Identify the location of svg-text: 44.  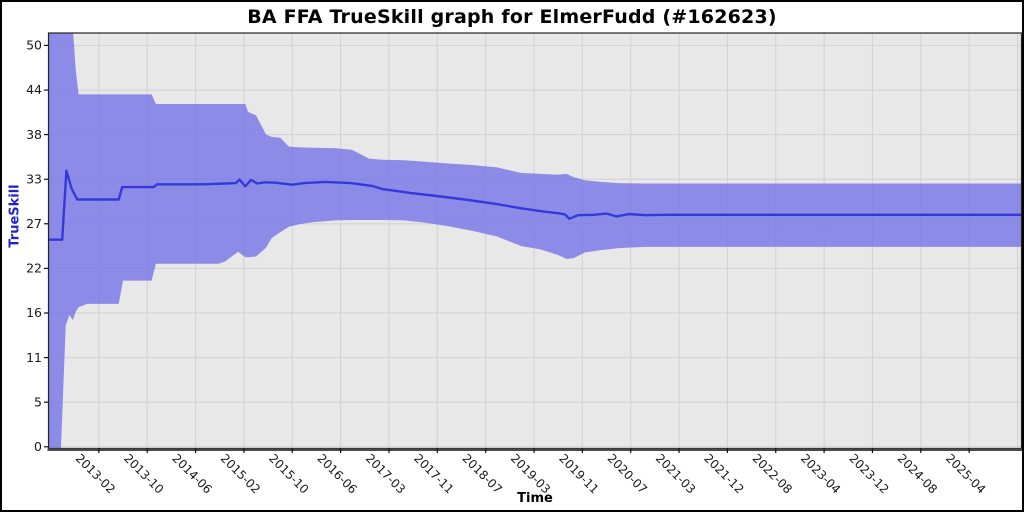
(34, 89).